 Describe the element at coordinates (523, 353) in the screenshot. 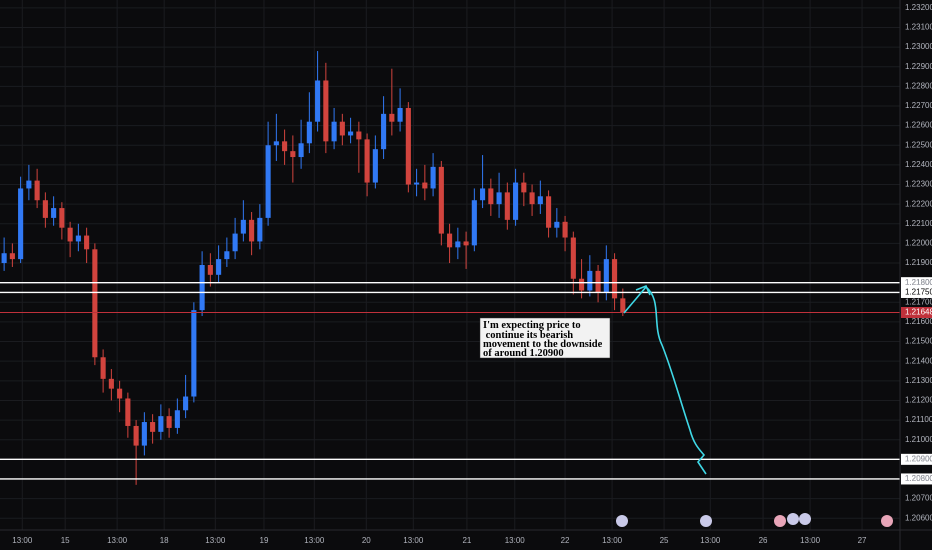

I see `annotation-line: of around 1.20900` at that location.